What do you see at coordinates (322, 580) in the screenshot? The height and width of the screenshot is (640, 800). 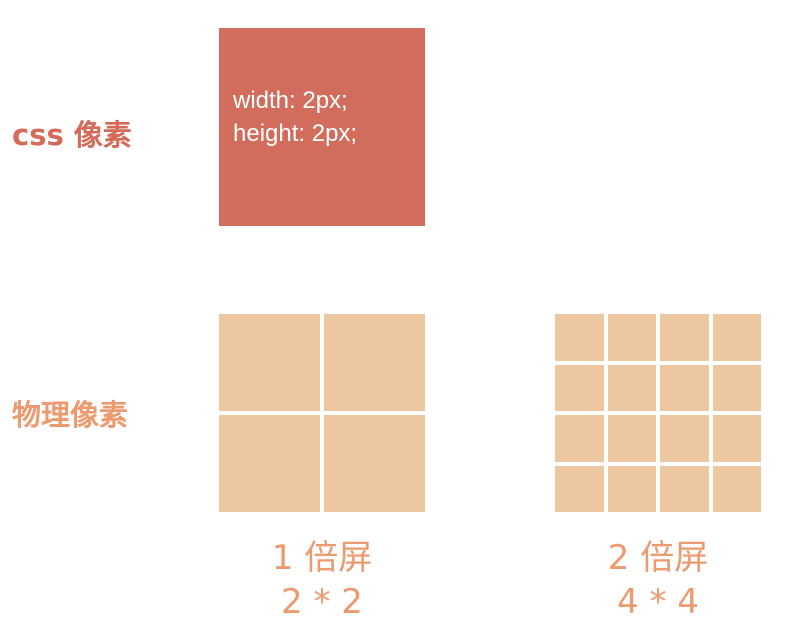 I see `caption-1x: 1 倍屏 2 * 2` at bounding box center [322, 580].